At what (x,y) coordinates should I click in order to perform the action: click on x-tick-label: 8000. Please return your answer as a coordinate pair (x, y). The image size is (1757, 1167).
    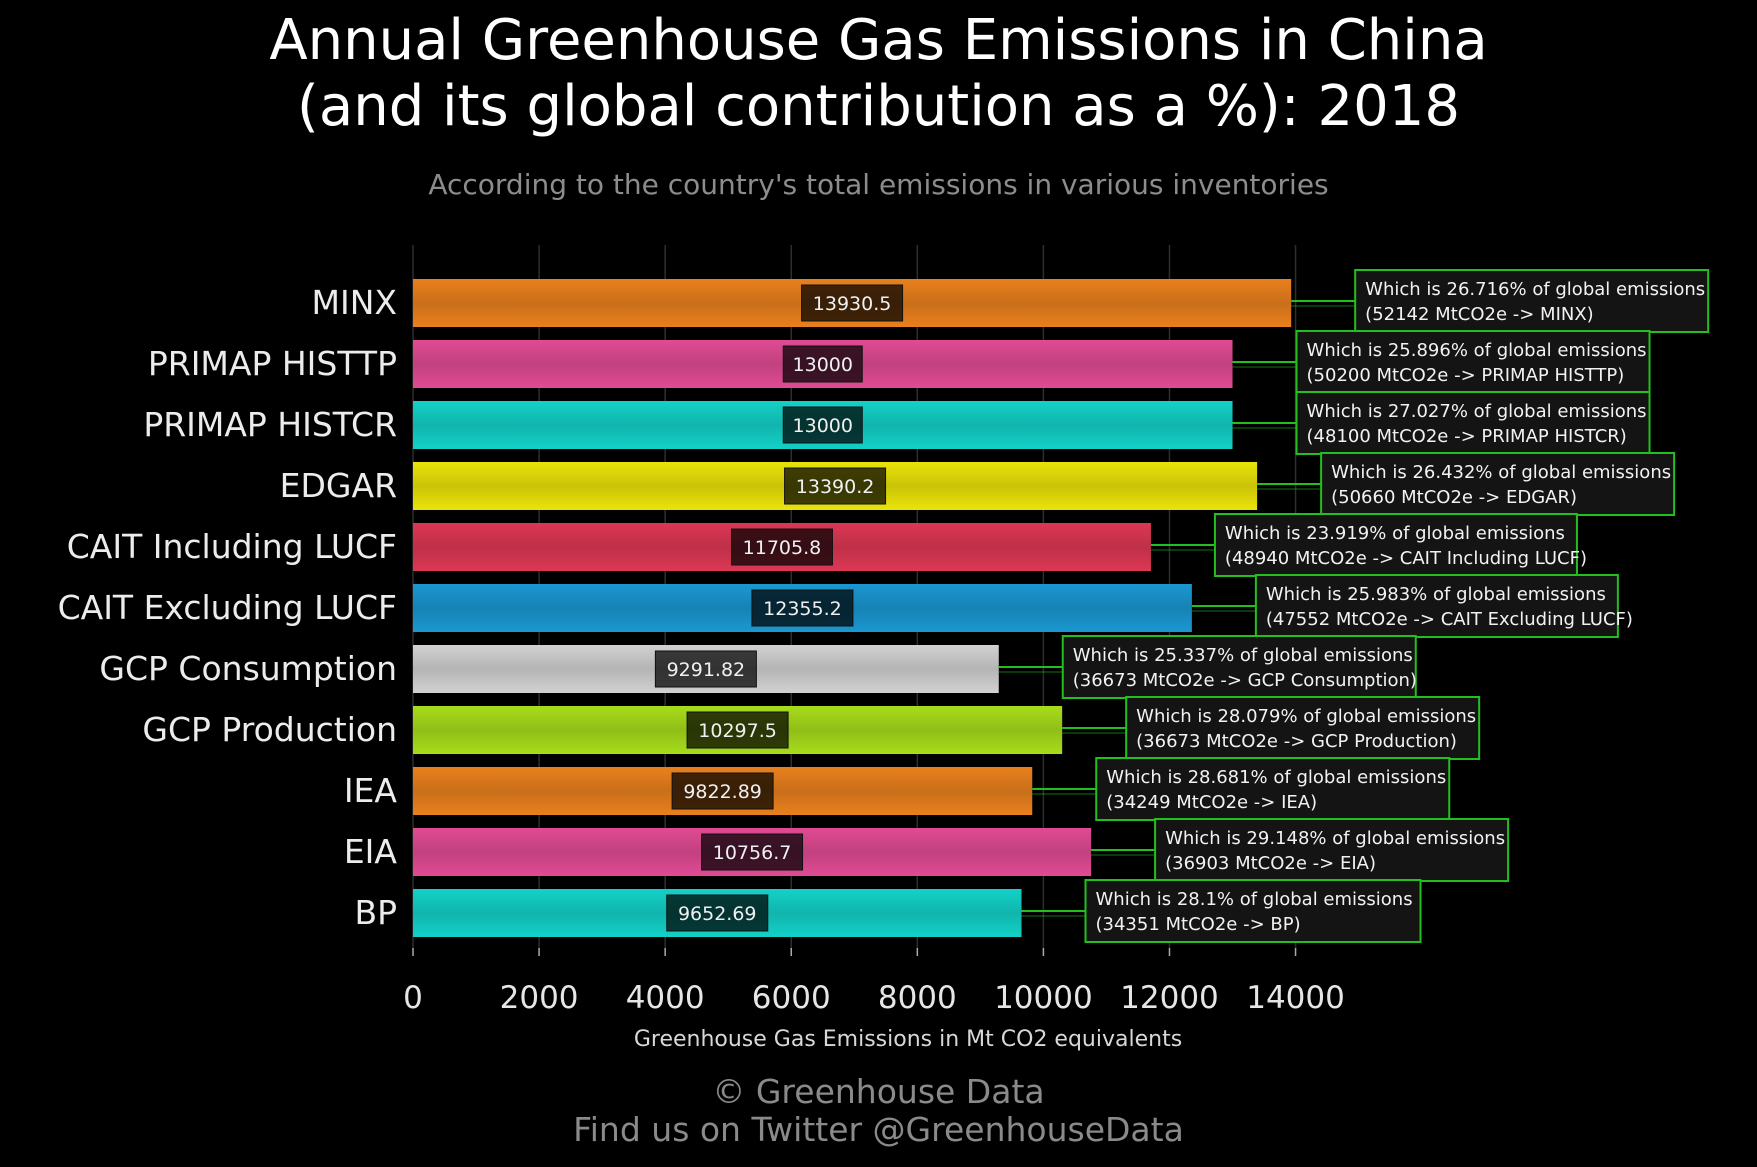
    Looking at the image, I should click on (917, 998).